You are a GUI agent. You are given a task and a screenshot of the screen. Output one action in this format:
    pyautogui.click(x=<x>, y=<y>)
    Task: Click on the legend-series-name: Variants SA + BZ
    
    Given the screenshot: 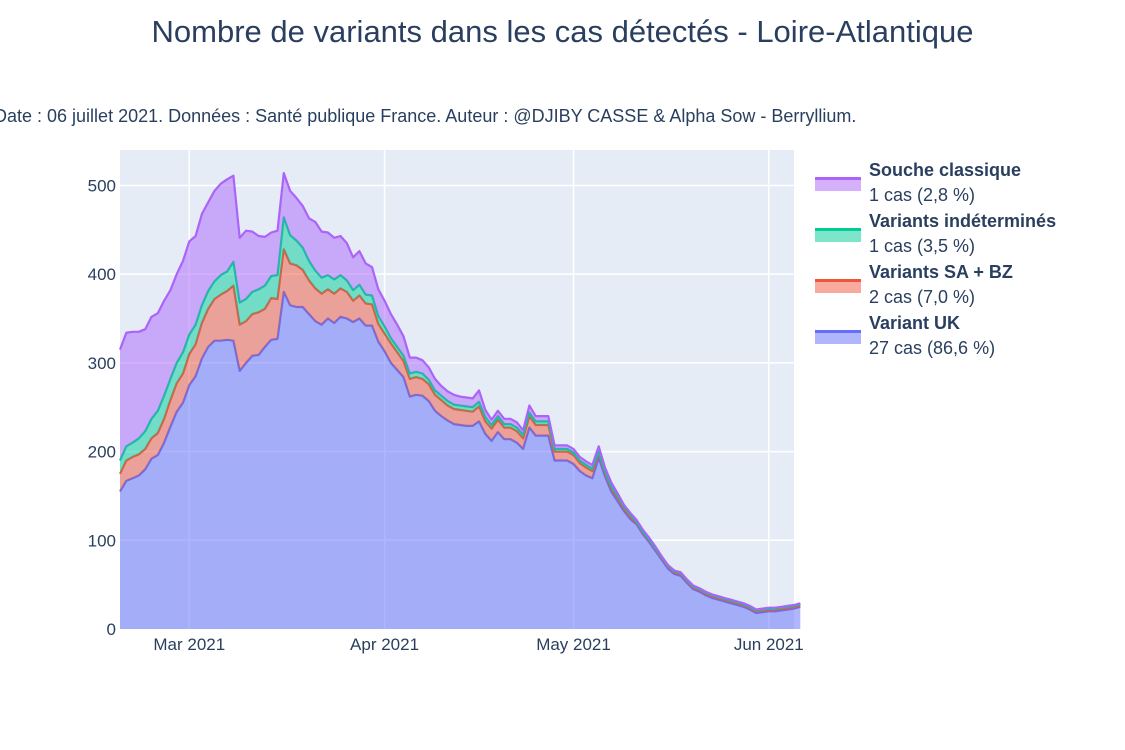 What is the action you would take?
    pyautogui.click(x=941, y=272)
    